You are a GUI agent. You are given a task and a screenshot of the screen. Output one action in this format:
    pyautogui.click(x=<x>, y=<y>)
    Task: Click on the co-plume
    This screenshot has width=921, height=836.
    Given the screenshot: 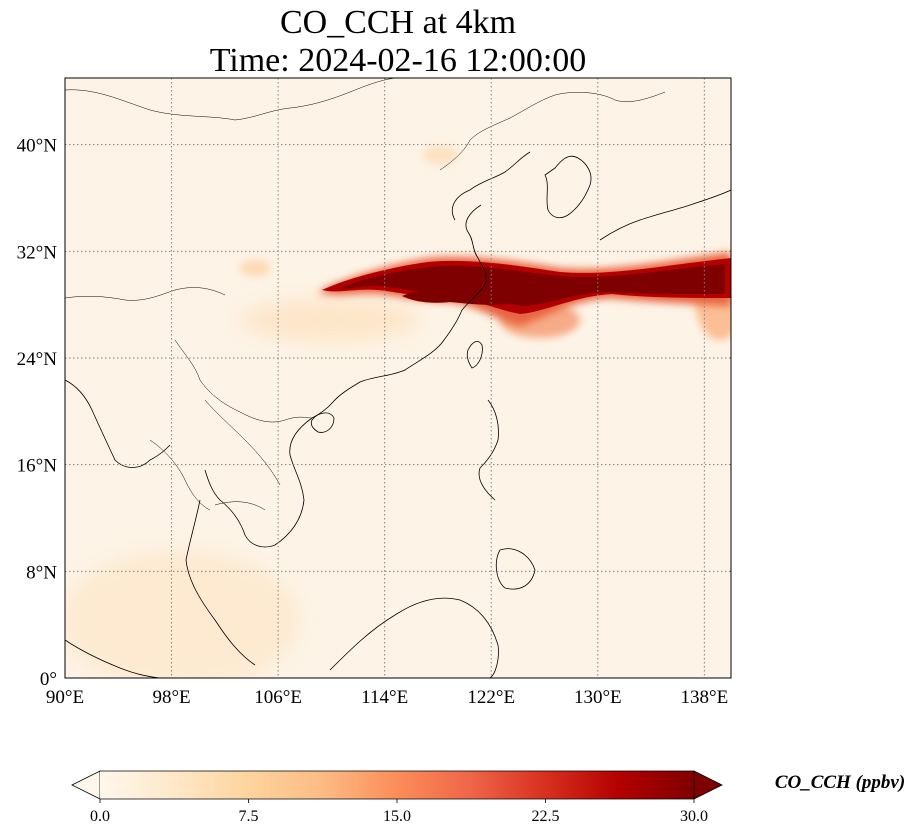 What is the action you would take?
    pyautogui.click(x=524, y=289)
    